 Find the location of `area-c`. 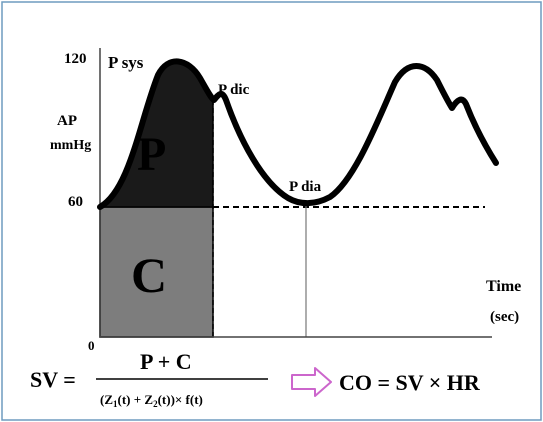

area-c is located at coordinates (156, 272).